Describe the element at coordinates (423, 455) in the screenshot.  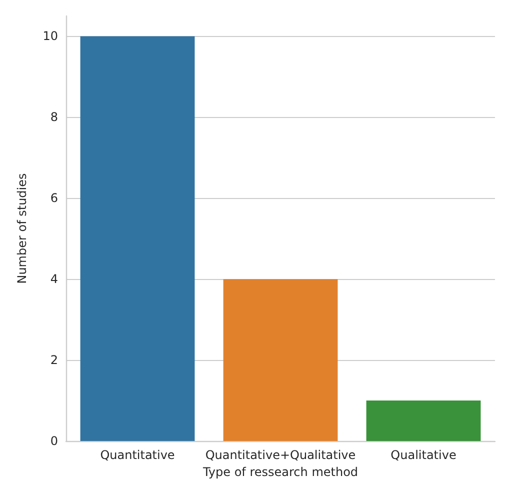
I see `x-tick-label: Qualitative` at that location.